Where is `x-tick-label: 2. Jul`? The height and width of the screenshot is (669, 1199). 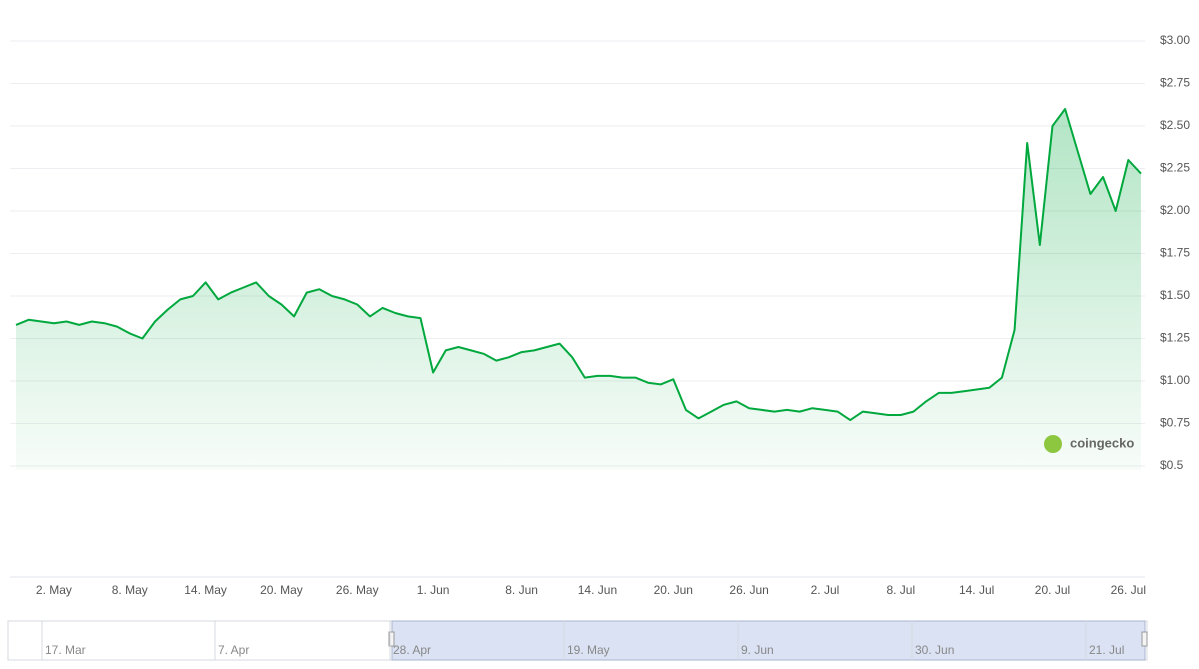 x-tick-label: 2. Jul is located at coordinates (825, 590).